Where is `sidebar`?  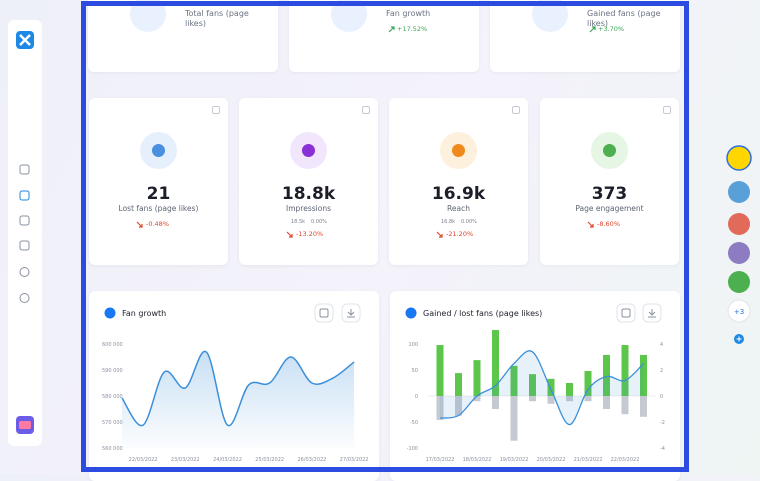
sidebar is located at coordinates (25, 233).